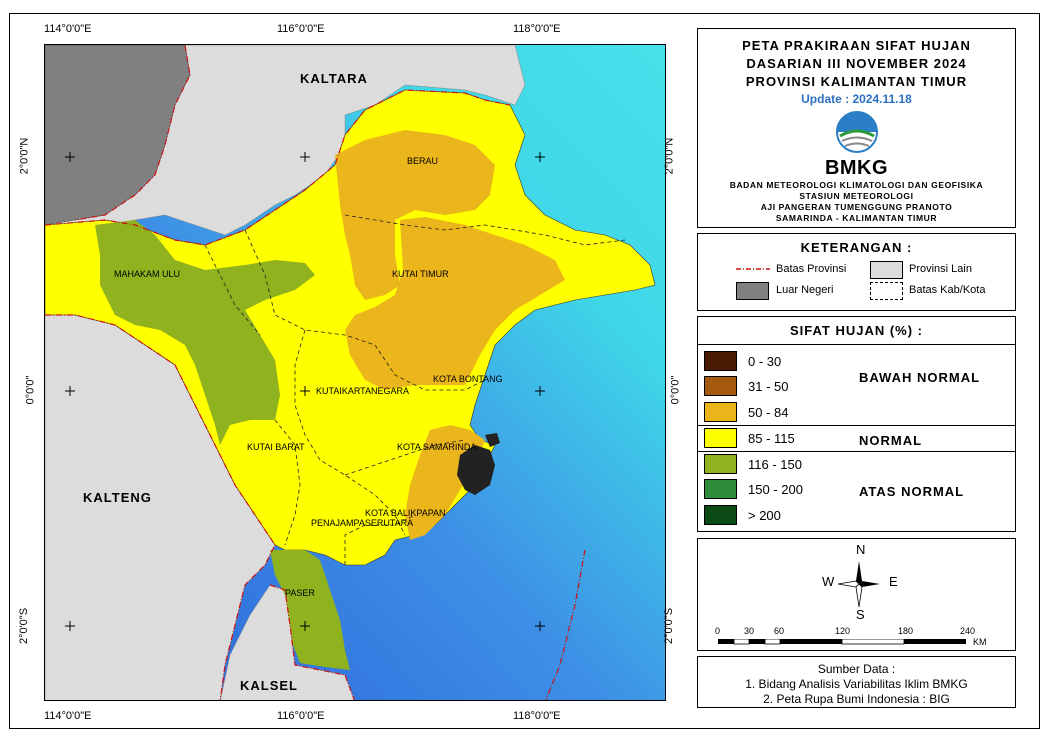  I want to click on label-kutai-barat: KUTAI BARAT, so click(276, 447).